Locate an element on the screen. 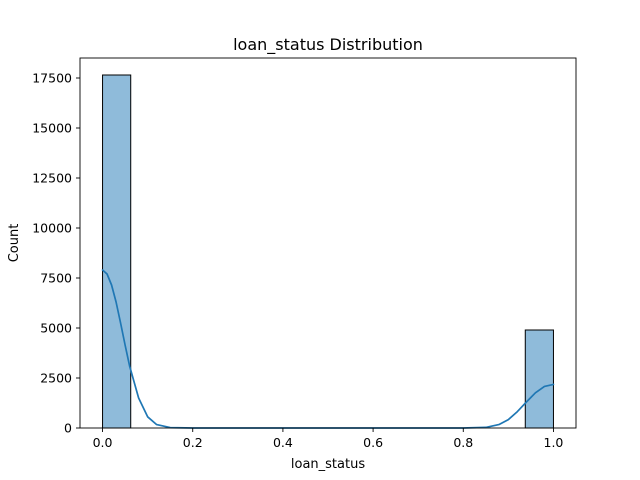 The height and width of the screenshot is (480, 640). y-tick-label: 0 is located at coordinates (68, 428).